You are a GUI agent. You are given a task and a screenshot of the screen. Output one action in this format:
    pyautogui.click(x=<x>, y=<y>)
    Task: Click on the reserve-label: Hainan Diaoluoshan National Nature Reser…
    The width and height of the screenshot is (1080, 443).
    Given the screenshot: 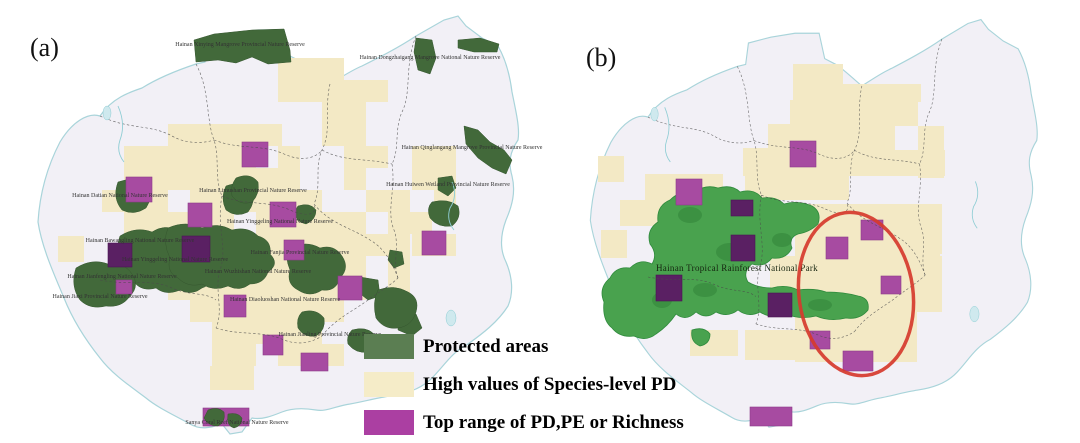 What is the action you would take?
    pyautogui.click(x=285, y=300)
    